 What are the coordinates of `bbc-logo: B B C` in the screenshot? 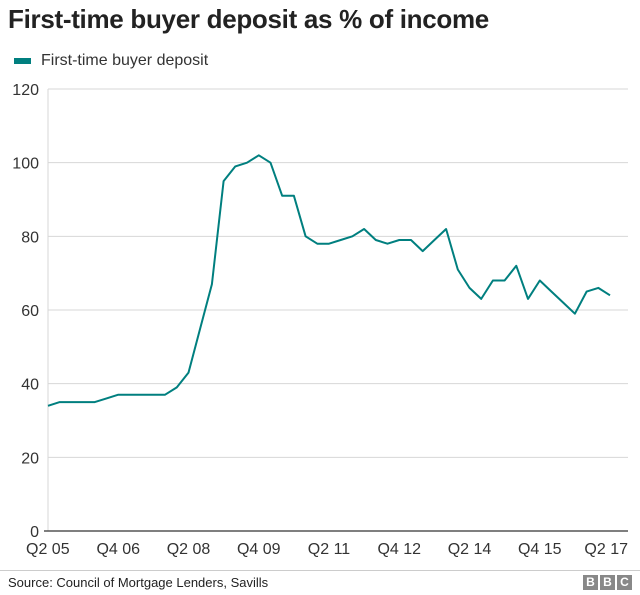 It's located at (607, 582).